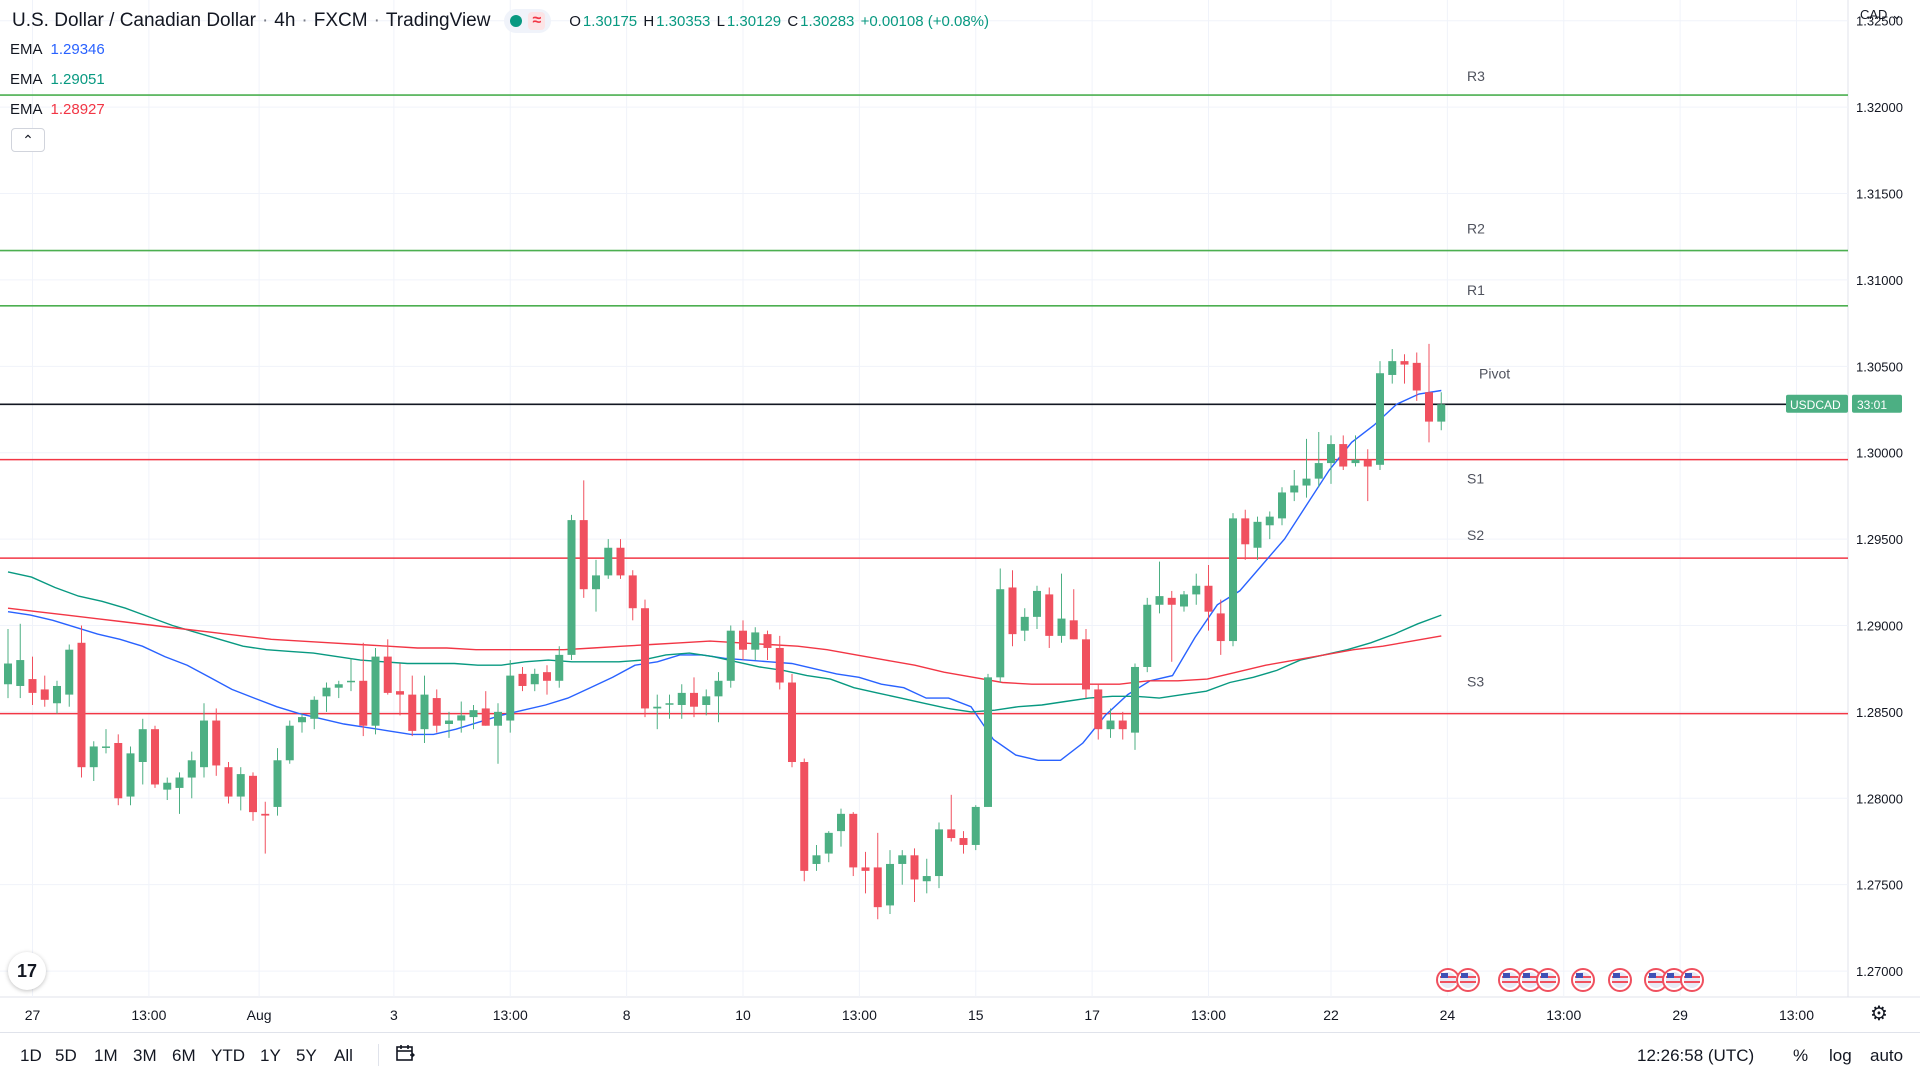  Describe the element at coordinates (1494, 373) in the screenshot. I see `pivot-label-pivot: Pivot` at that location.